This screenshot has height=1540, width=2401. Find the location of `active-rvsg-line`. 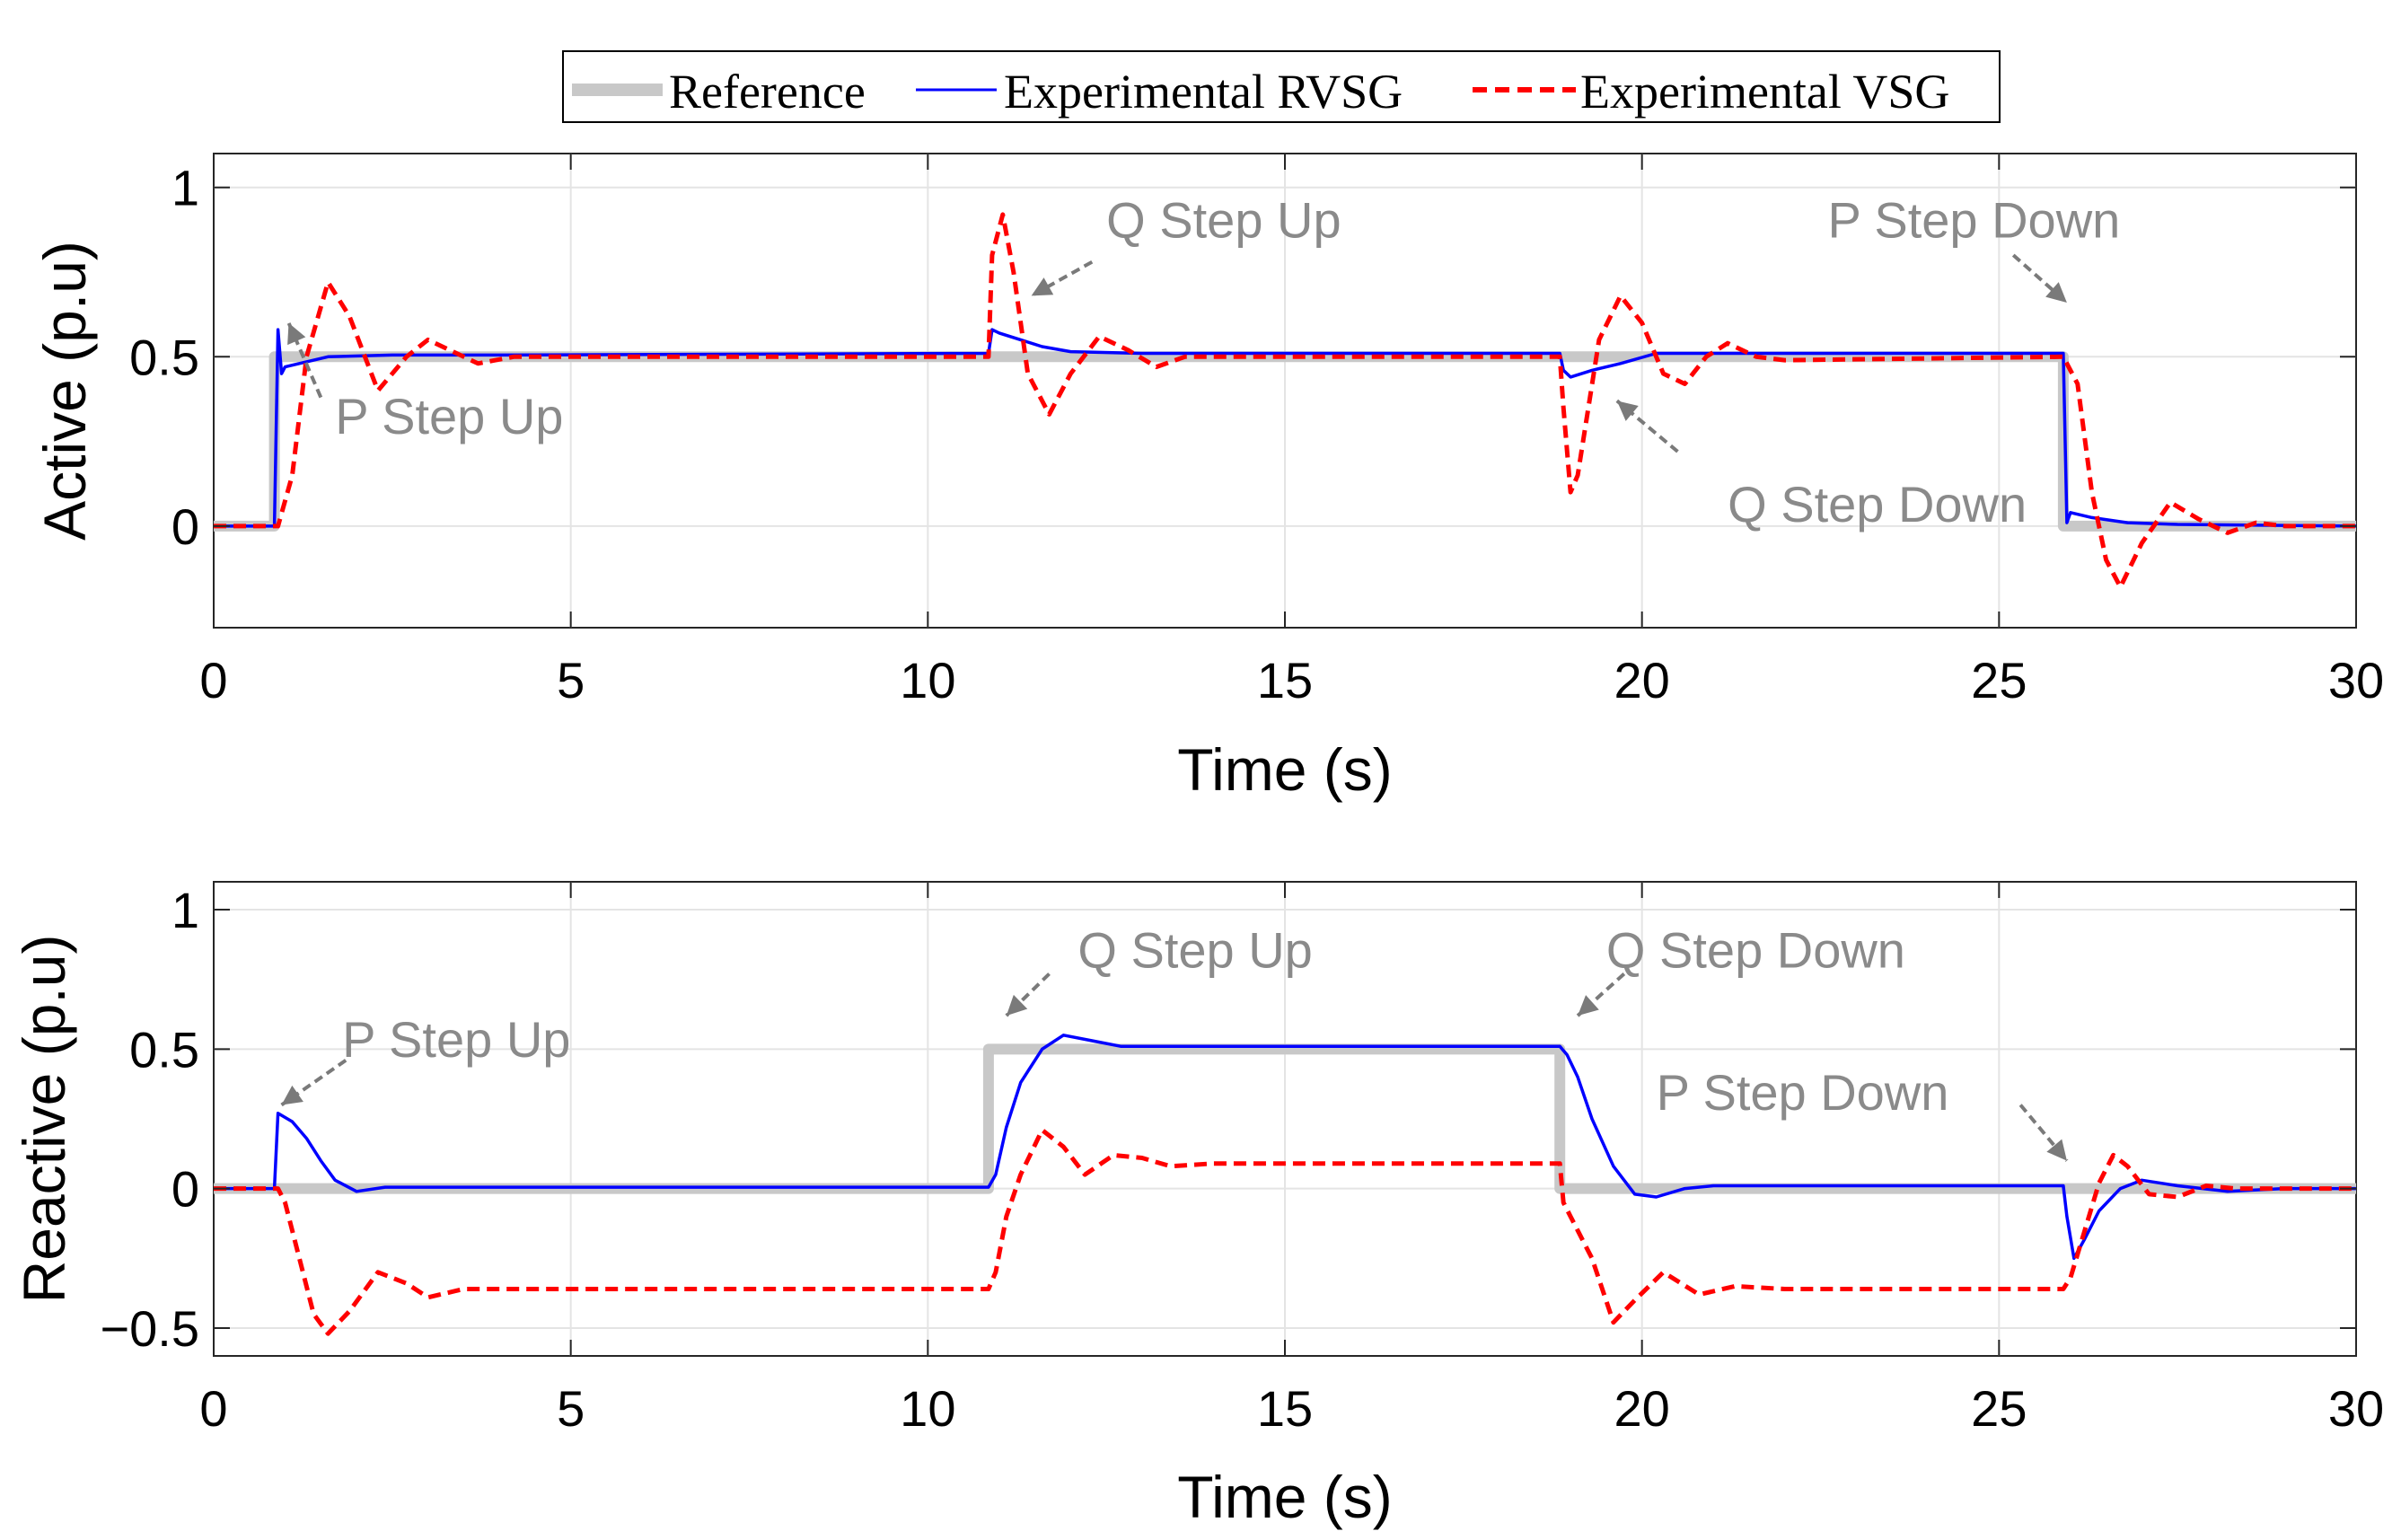

active-rvsg-line is located at coordinates (1285, 428).